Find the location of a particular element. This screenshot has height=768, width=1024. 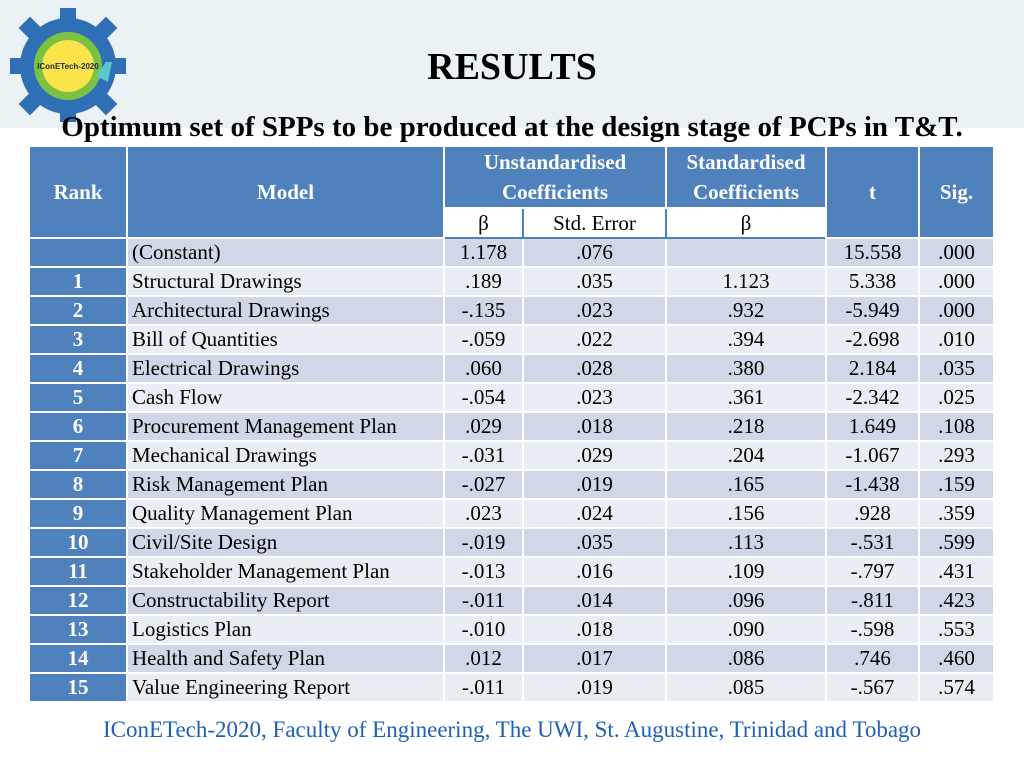

gear-icon is located at coordinates (68, 65).